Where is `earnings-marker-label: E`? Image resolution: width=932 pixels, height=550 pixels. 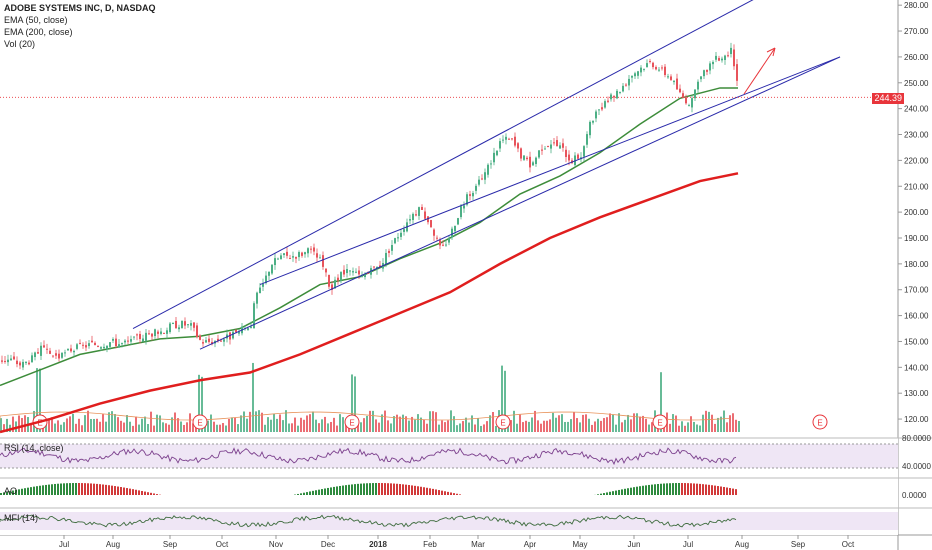 earnings-marker-label: E is located at coordinates (819, 423).